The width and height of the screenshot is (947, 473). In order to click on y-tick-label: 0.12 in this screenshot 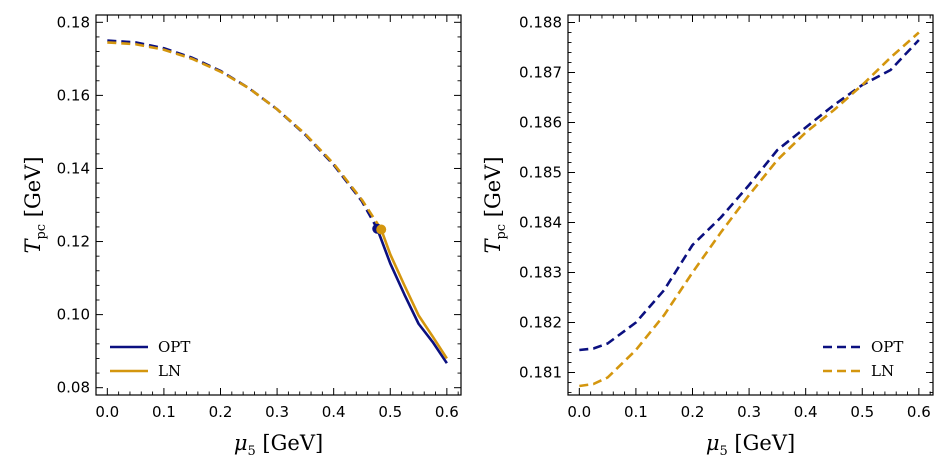, I will do `click(73, 242)`.